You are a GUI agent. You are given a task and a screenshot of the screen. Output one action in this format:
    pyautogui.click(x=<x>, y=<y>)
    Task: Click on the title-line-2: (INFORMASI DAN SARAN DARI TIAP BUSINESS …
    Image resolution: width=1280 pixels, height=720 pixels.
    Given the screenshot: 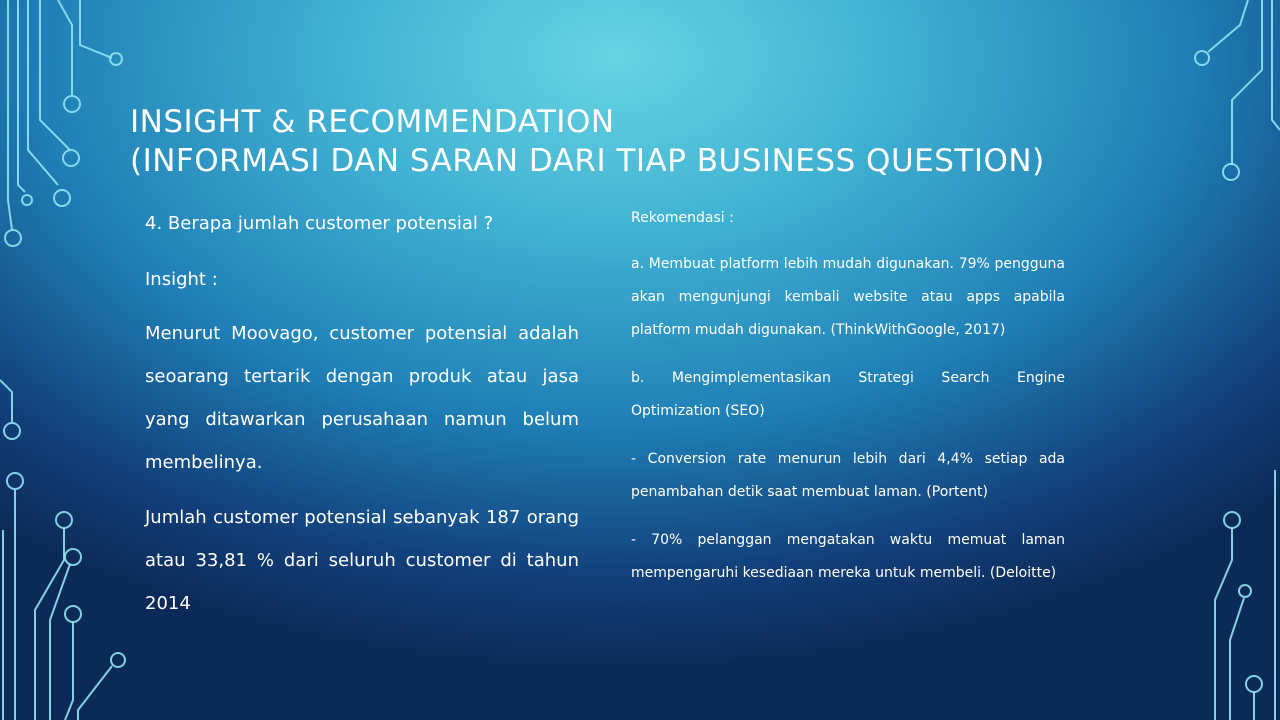 What is the action you would take?
    pyautogui.click(x=587, y=161)
    